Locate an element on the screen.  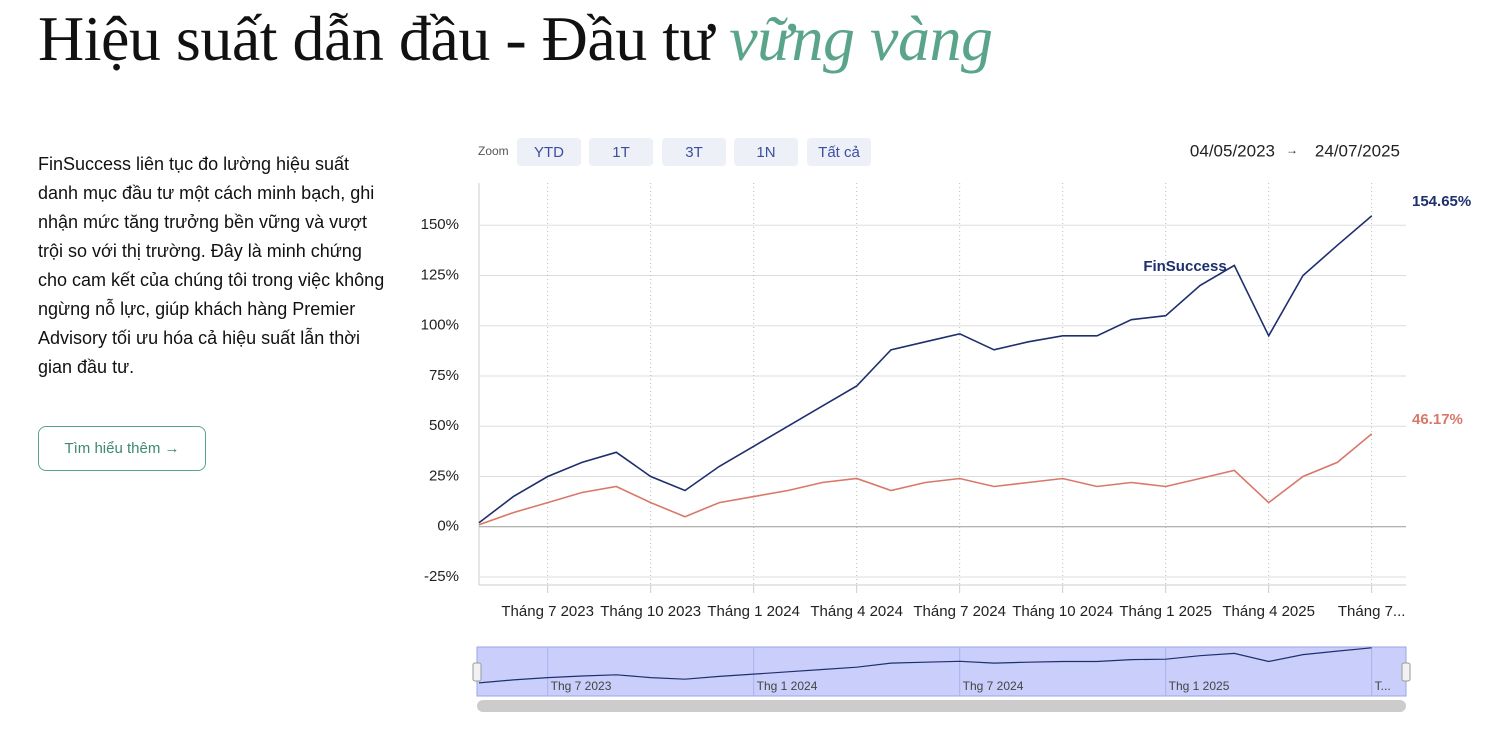
zoom-button-label: 1N is located at coordinates (765, 152).